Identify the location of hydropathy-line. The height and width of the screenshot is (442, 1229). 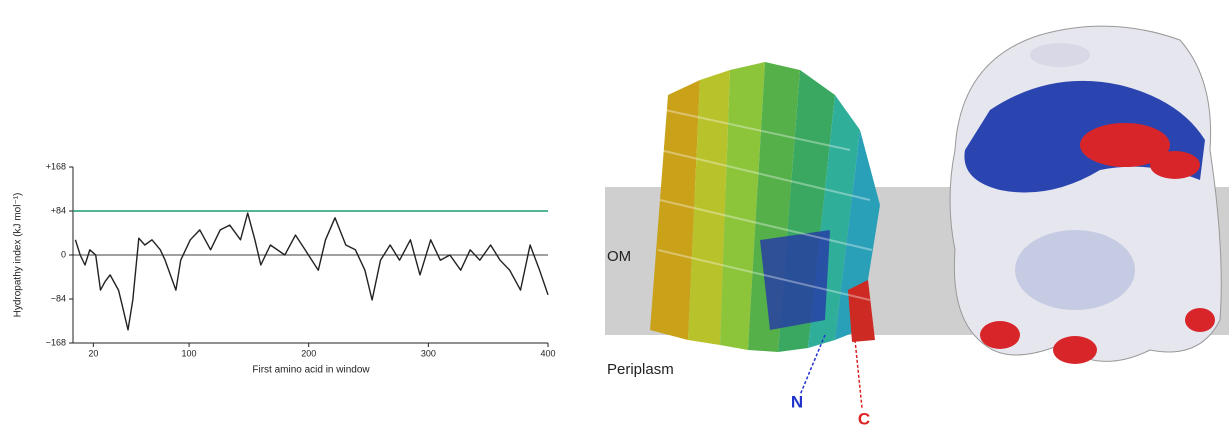
(311, 271).